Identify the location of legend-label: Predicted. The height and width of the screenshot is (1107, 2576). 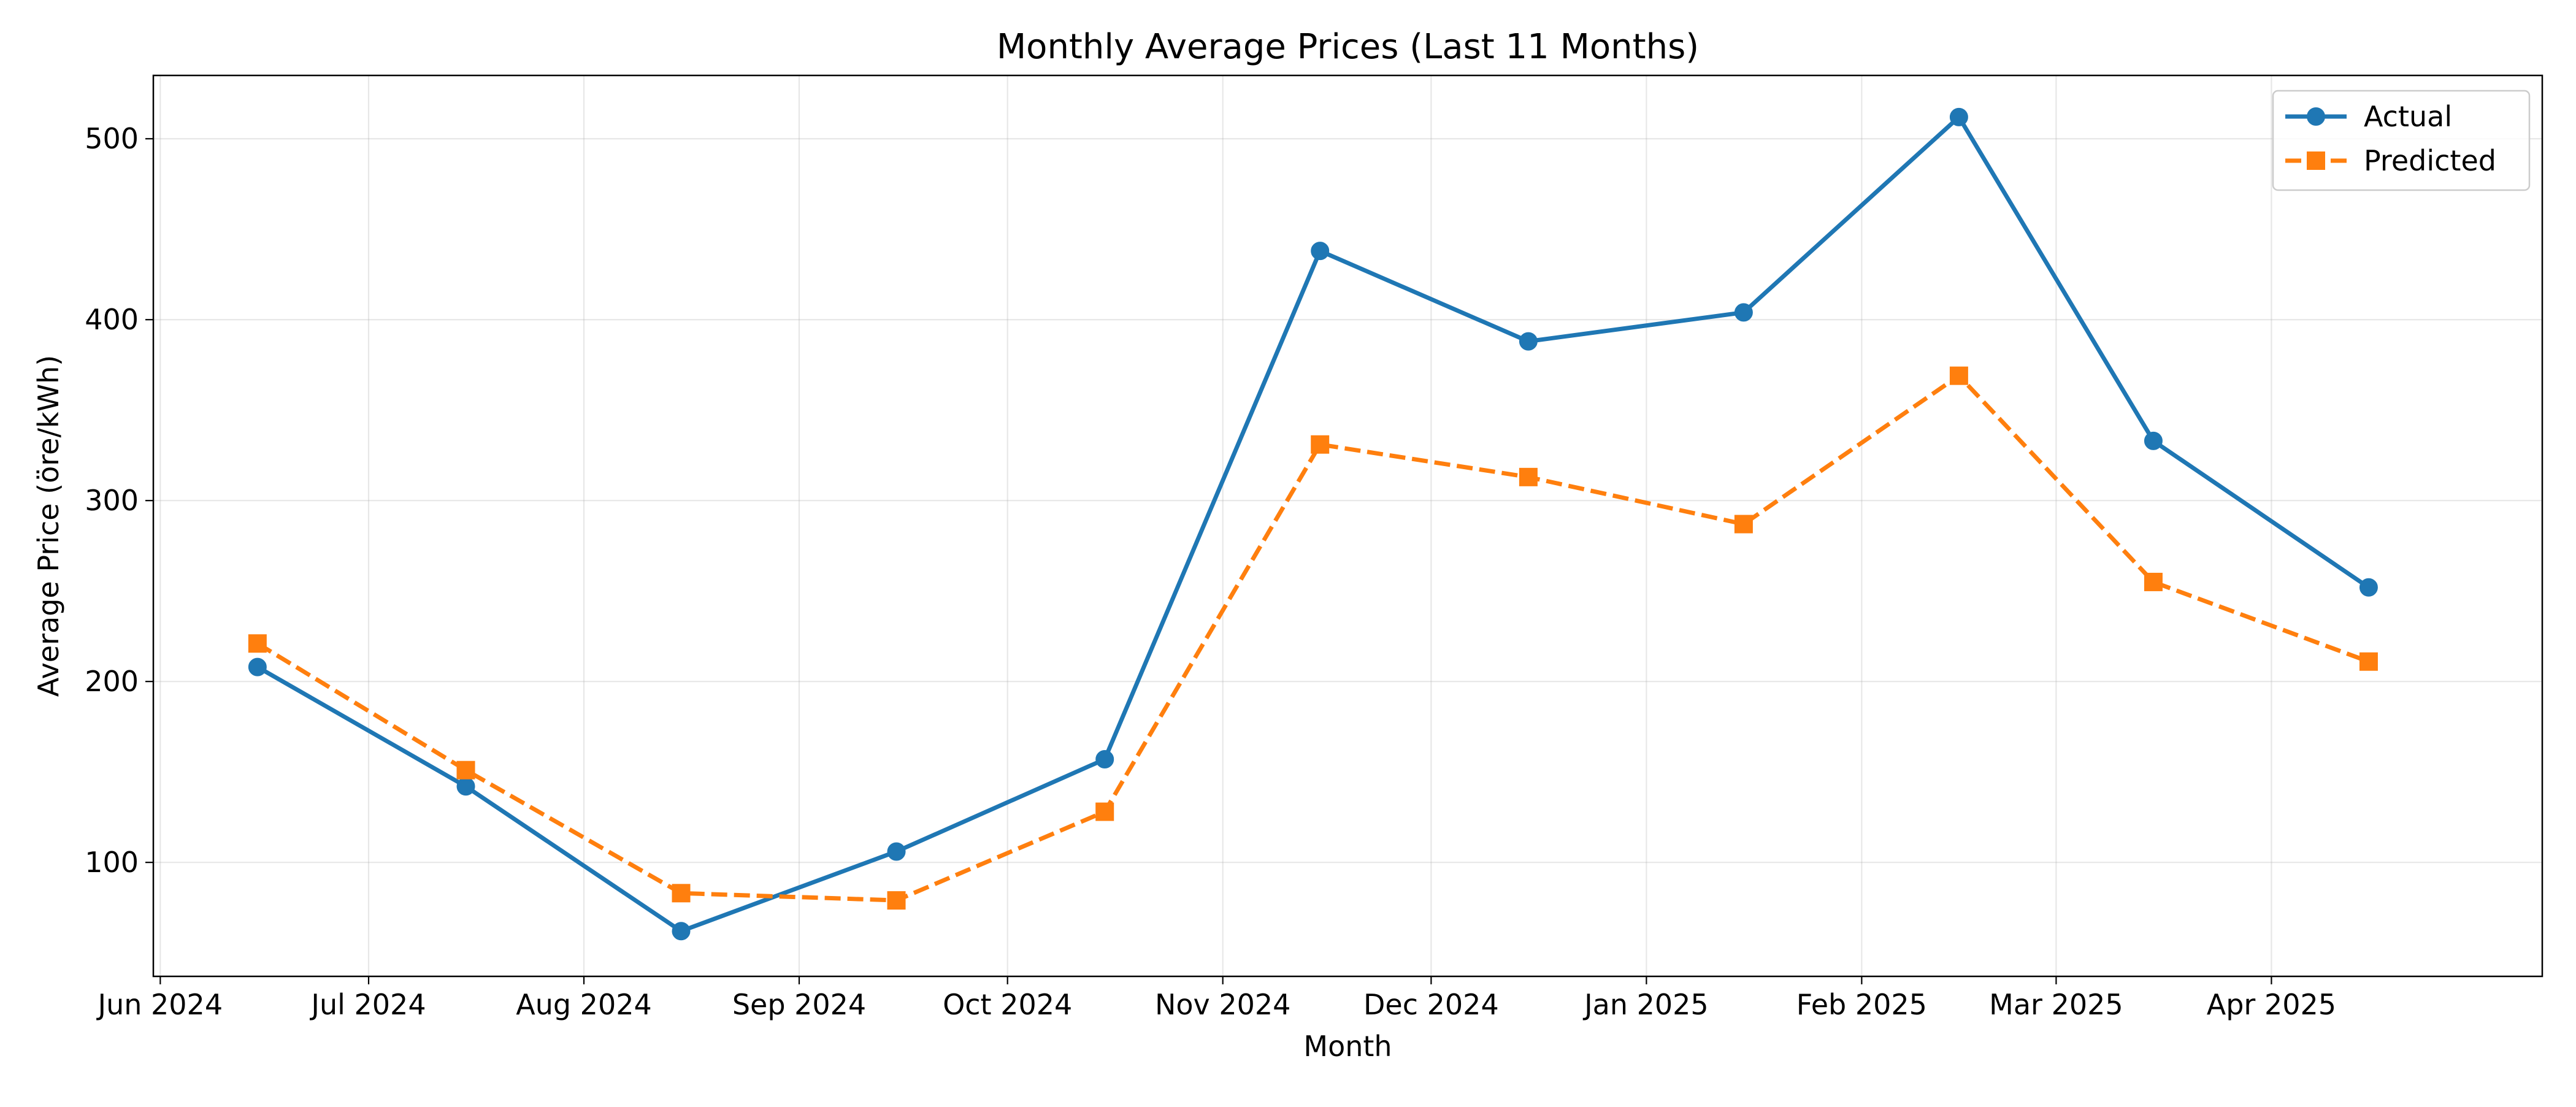
(2430, 160).